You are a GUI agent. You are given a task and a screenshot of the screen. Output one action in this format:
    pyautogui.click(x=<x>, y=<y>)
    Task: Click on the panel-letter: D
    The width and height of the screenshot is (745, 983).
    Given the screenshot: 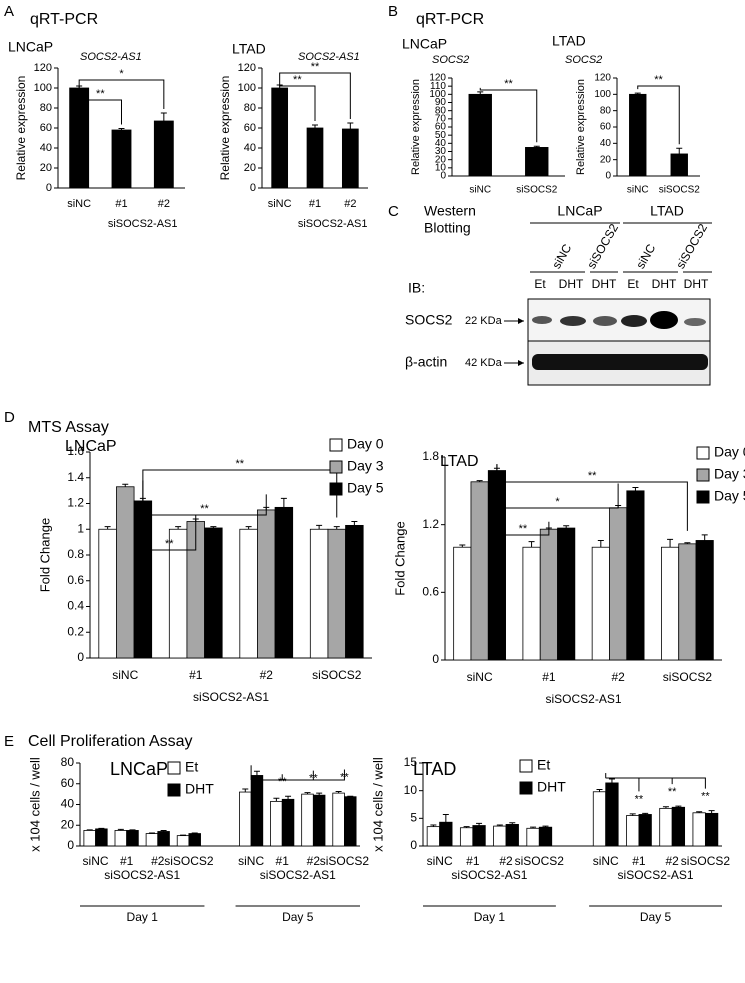 What is the action you would take?
    pyautogui.click(x=9, y=417)
    